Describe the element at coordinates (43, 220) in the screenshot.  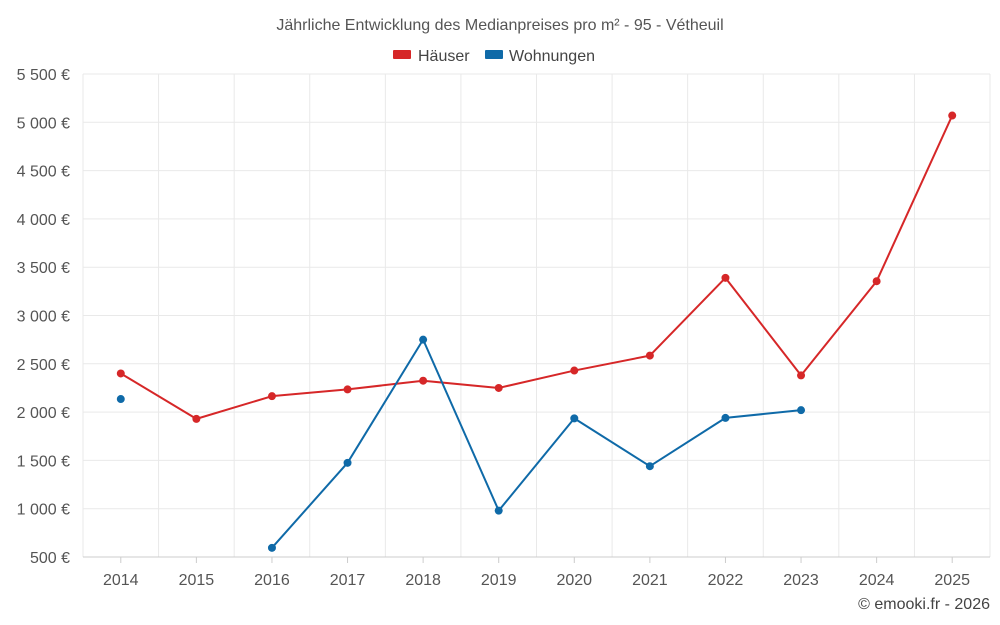
I see `y-tick-label: 4 000 €` at that location.